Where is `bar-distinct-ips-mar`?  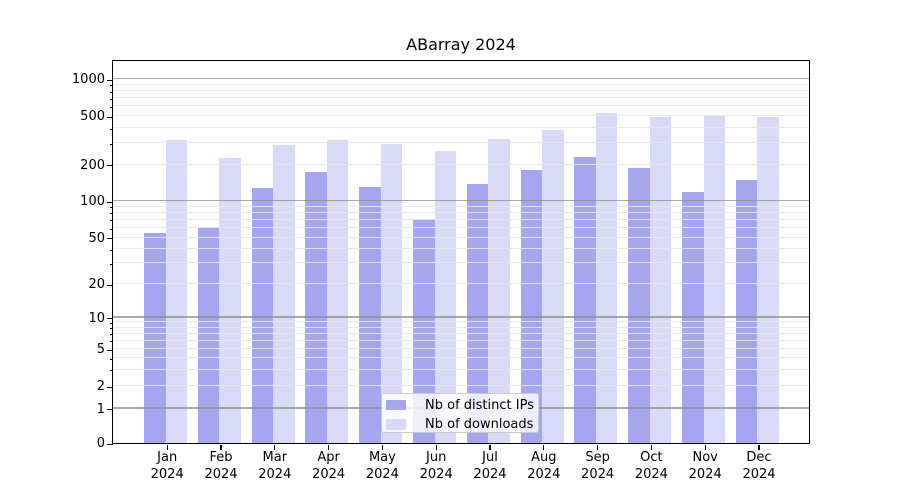 bar-distinct-ips-mar is located at coordinates (262, 315).